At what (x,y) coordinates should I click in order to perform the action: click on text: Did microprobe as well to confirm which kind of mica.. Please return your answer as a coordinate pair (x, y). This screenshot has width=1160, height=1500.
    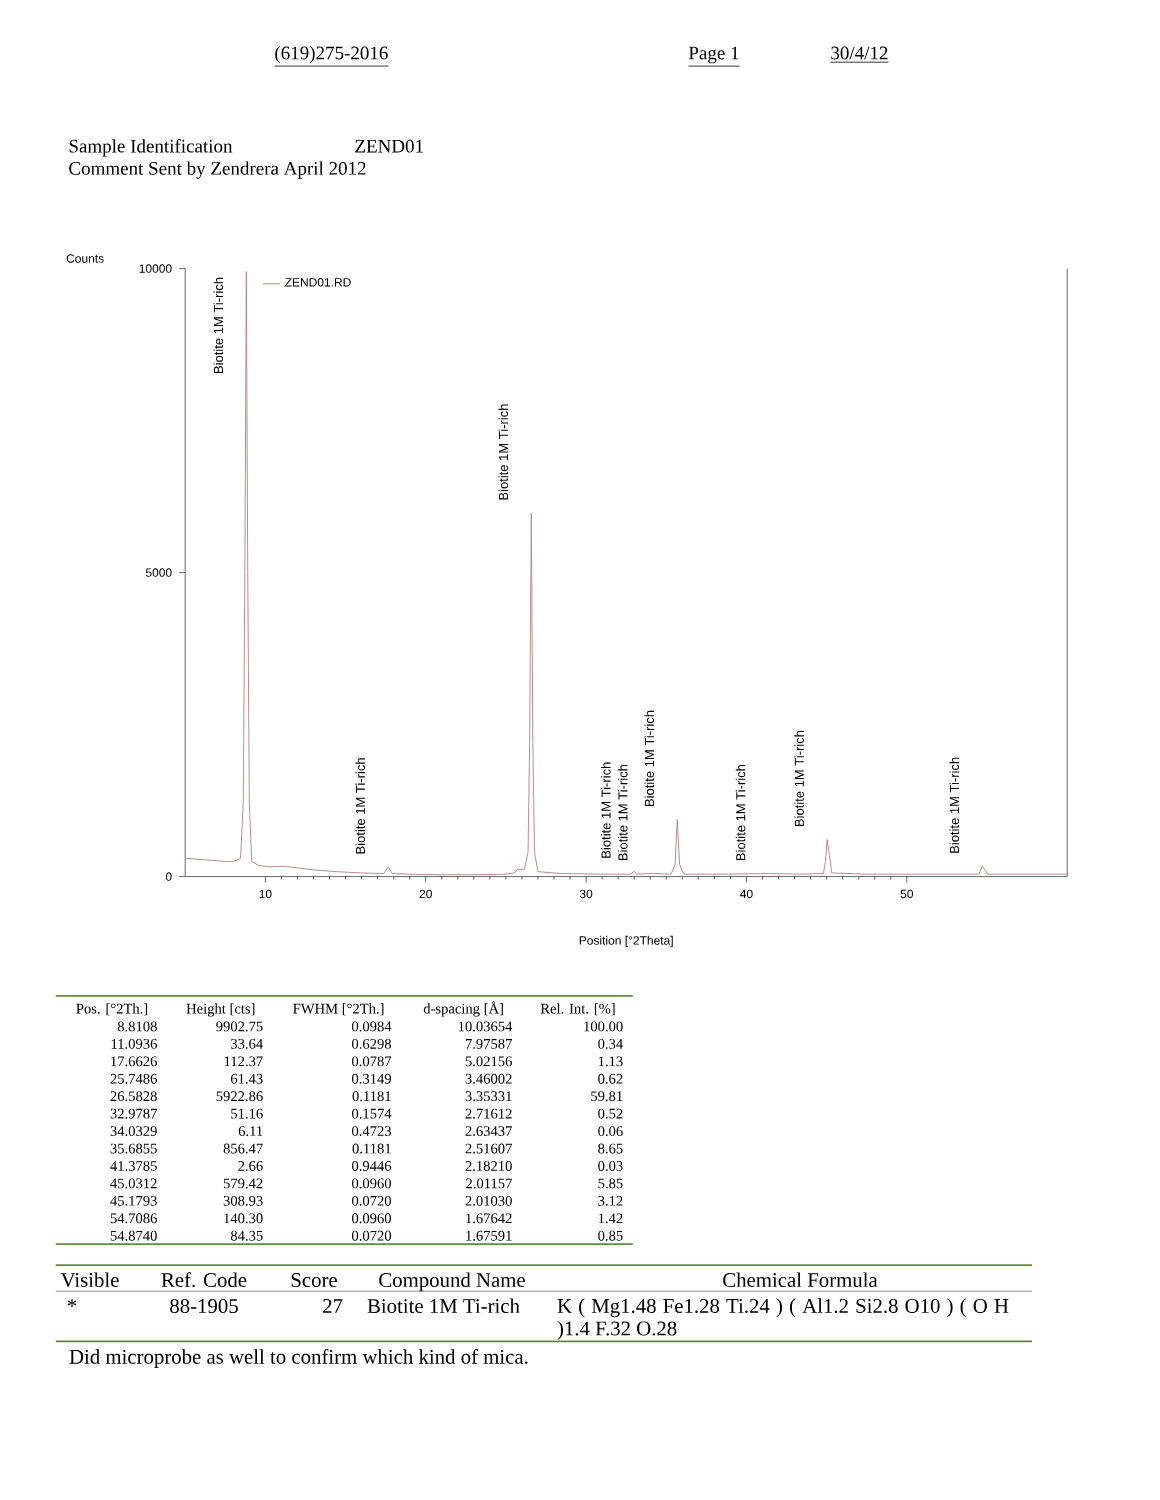
    Looking at the image, I should click on (298, 1359).